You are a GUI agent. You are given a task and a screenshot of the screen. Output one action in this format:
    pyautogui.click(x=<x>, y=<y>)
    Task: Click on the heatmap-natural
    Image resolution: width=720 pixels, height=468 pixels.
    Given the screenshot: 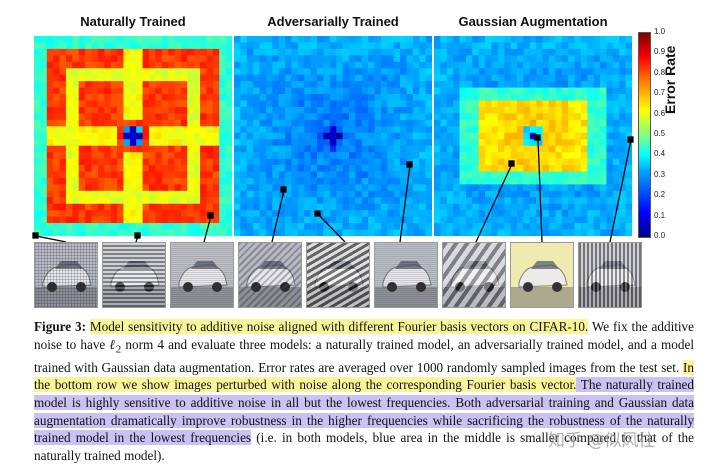 What is the action you would take?
    pyautogui.click(x=133, y=136)
    